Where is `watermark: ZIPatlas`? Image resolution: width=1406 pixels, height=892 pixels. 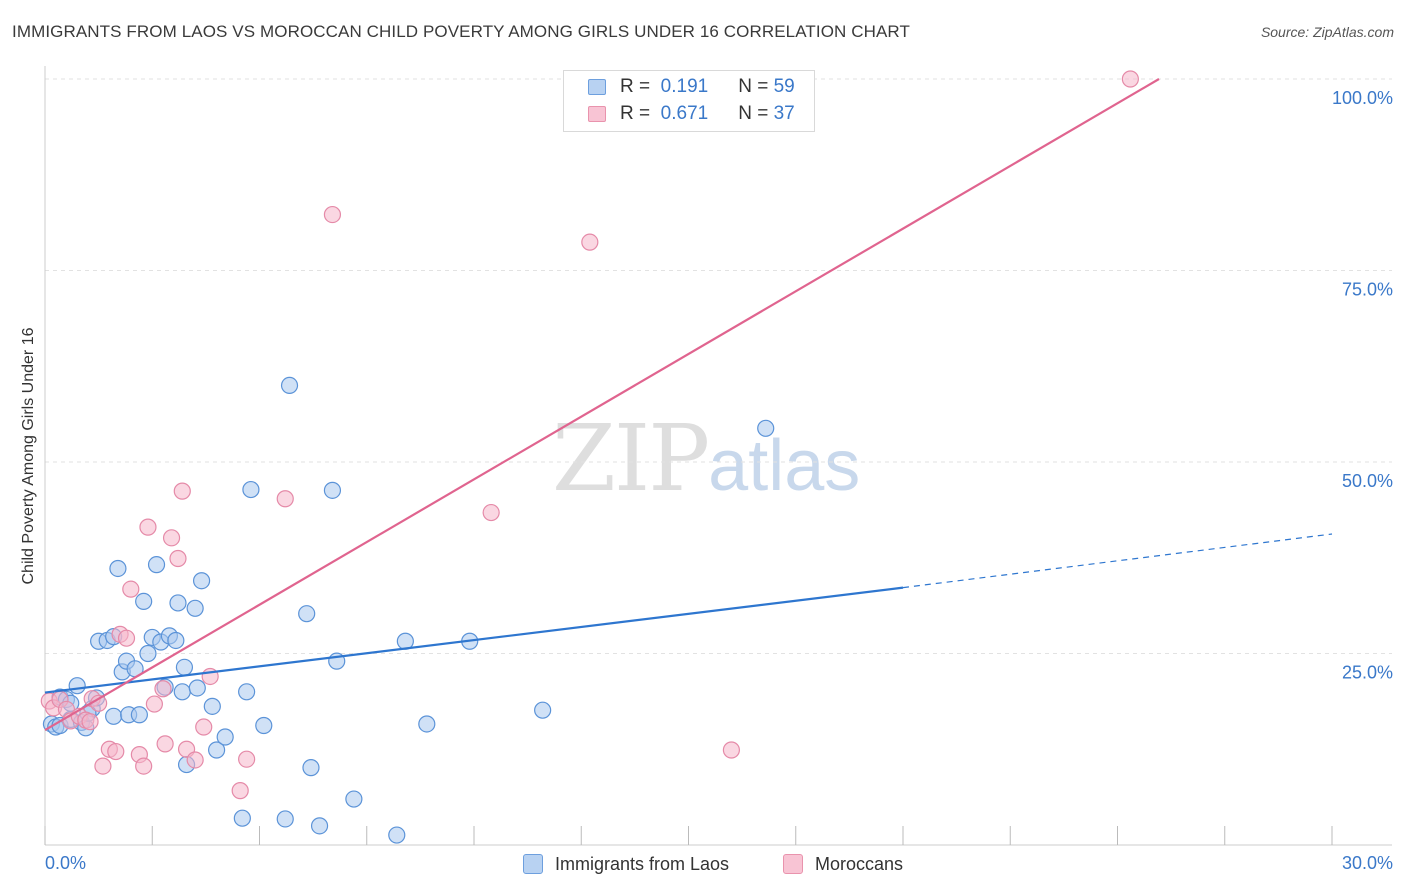 watermark: ZIPatlas is located at coordinates (706, 458).